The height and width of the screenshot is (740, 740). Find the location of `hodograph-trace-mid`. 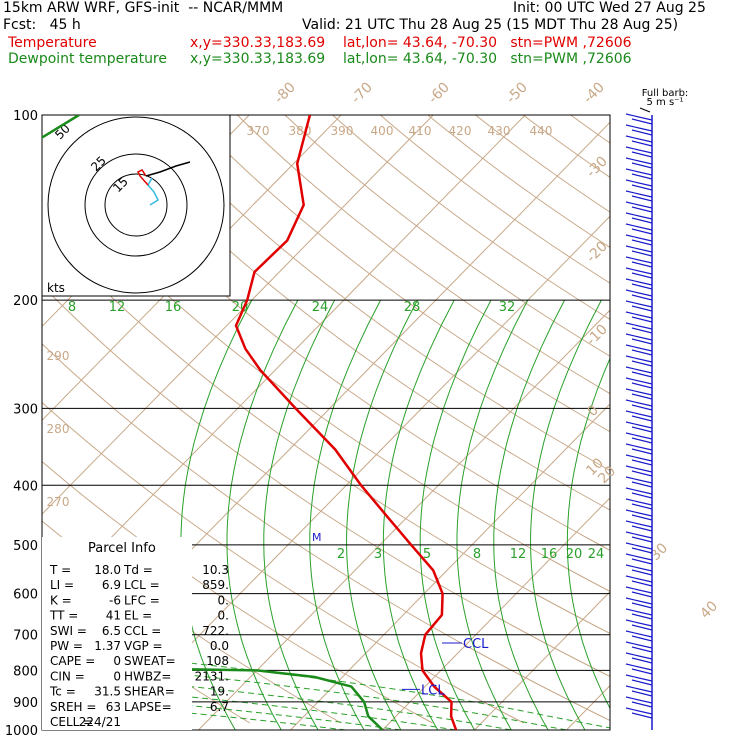

hodograph-trace-mid is located at coordinates (142, 177).